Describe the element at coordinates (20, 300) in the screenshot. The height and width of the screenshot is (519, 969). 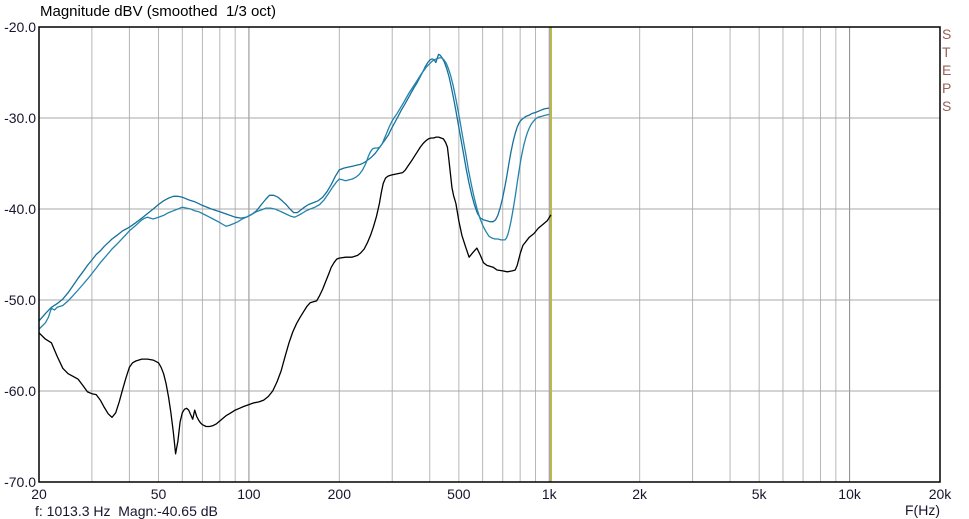
I see `y-axis-tick-label: -50.0` at that location.